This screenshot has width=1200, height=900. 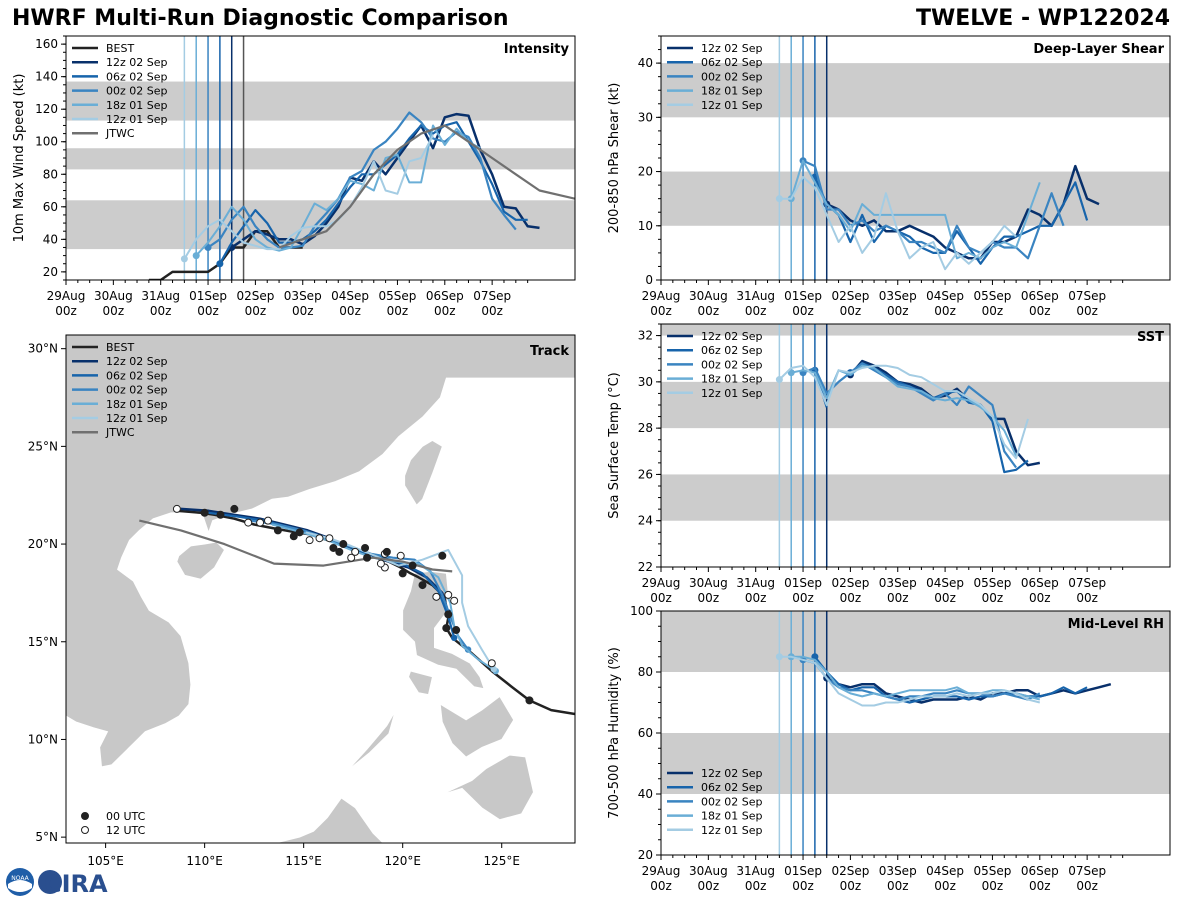 What do you see at coordinates (1040, 871) in the screenshot?
I see `rh-xtick-label: 06Sep` at bounding box center [1040, 871].